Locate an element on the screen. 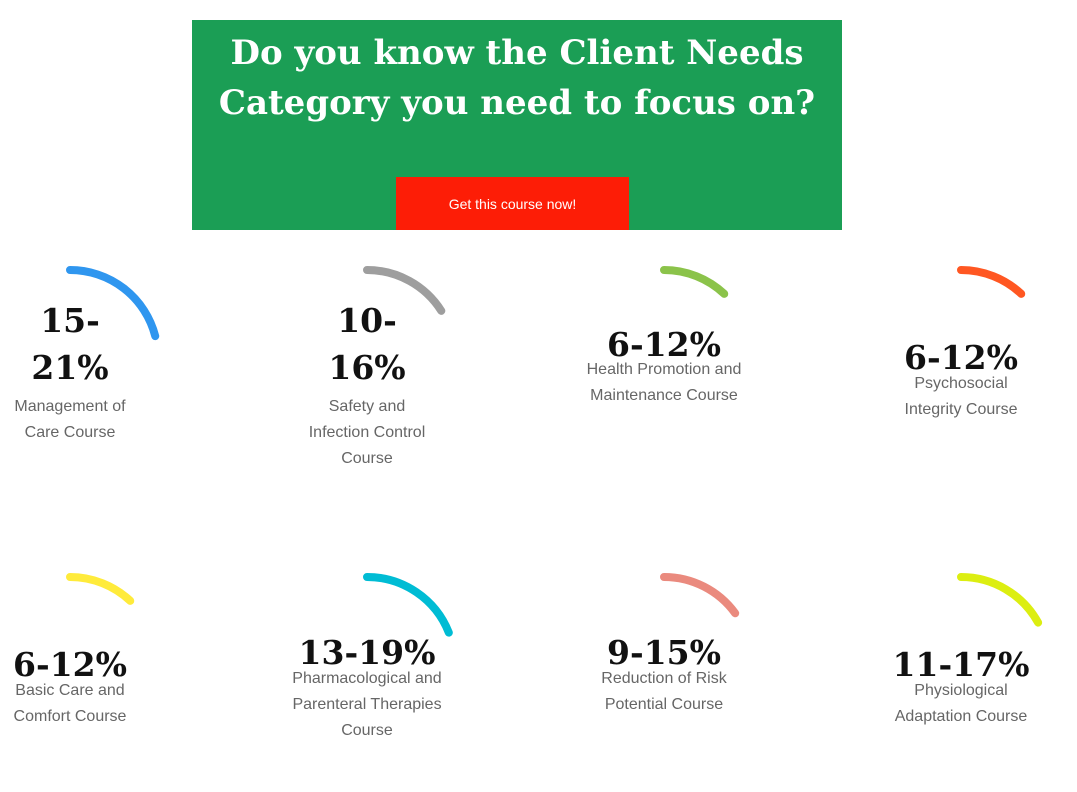  stat-basic-care-comfort: 6-12% Basic Care and Comfort Course is located at coordinates (80, 651).